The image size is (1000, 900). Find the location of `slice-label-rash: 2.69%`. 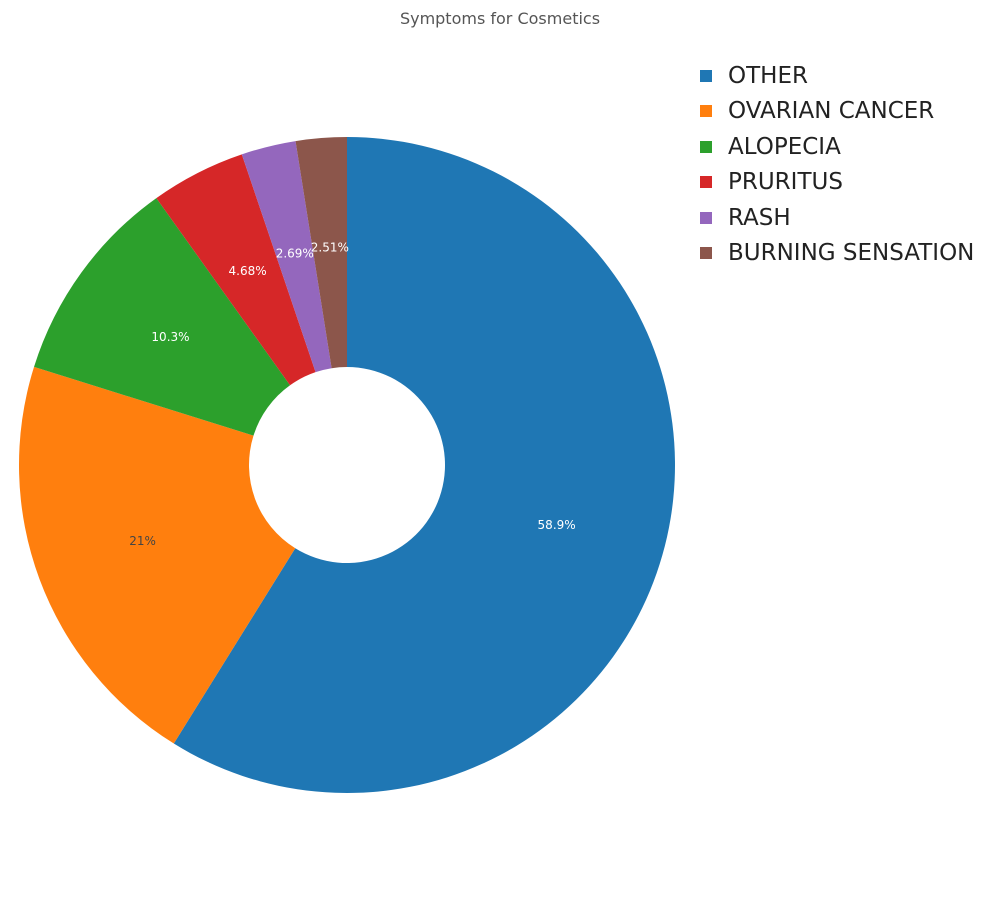

slice-label-rash: 2.69% is located at coordinates (295, 253).